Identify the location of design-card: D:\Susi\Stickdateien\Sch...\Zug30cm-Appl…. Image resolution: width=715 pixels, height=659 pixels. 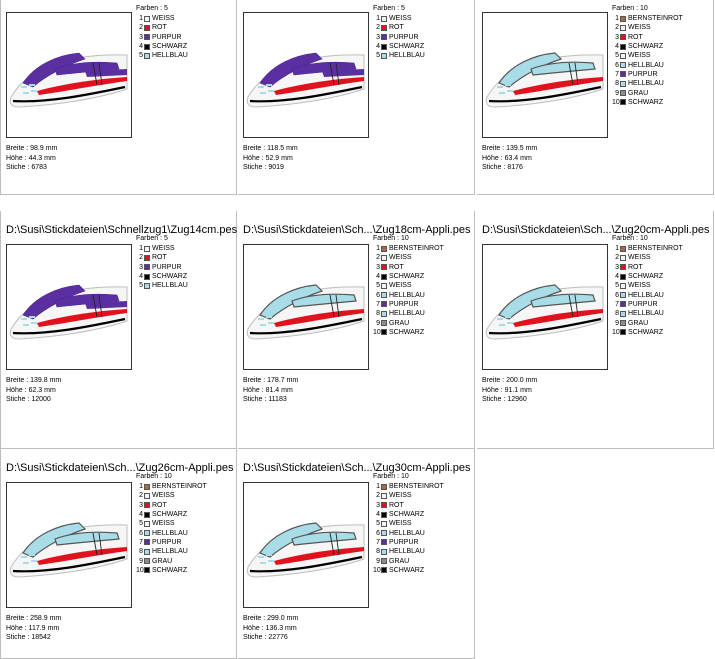
(356, 554).